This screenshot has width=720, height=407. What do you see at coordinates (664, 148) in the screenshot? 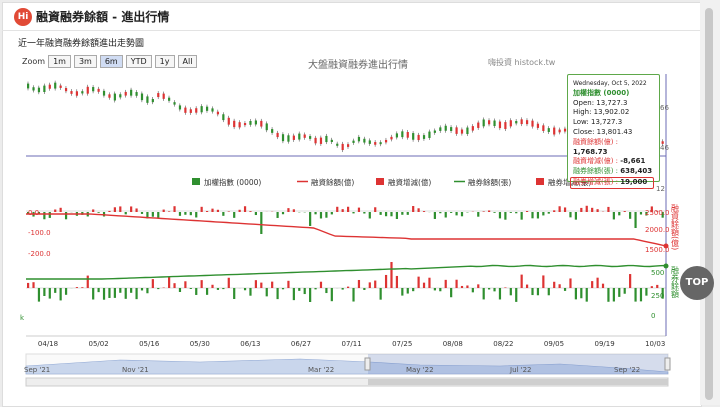
I see `y-axis-label-top: 46` at bounding box center [664, 148].